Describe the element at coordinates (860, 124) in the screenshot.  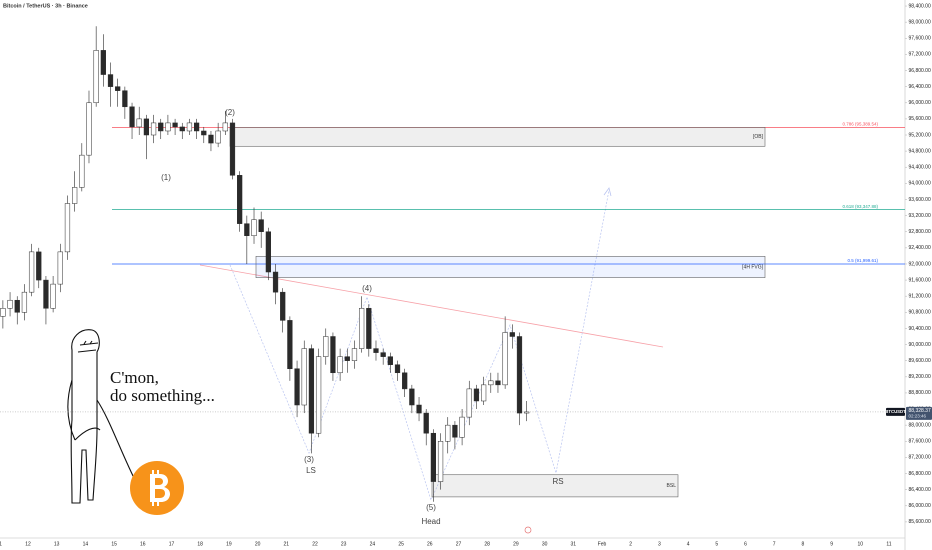
I see `fib-label: 0.786 (95,389.54)` at that location.